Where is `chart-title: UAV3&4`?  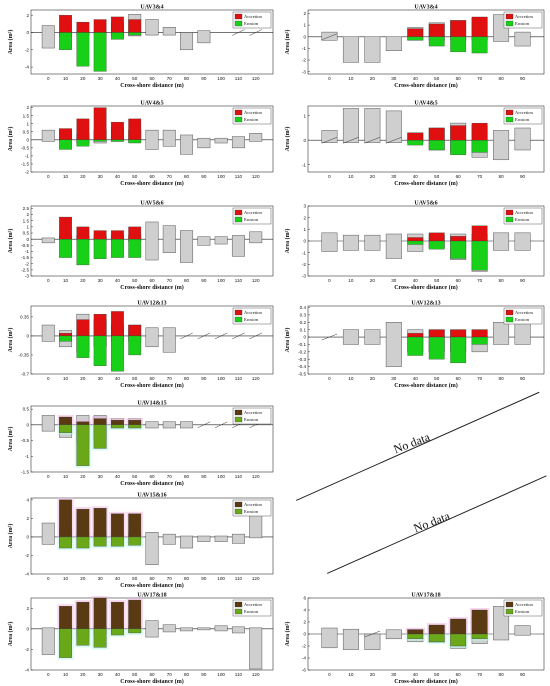
chart-title: UAV3&4 is located at coordinates (151, 8).